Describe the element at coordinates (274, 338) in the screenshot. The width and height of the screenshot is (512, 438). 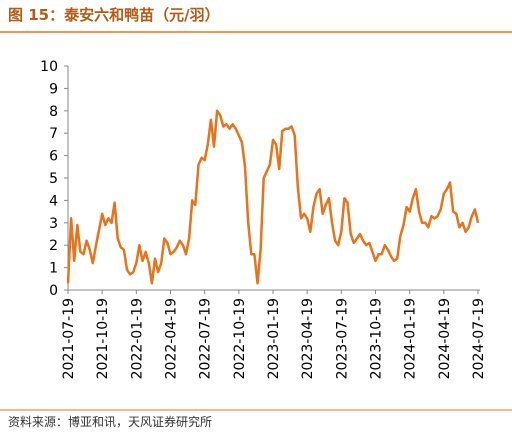
I see `x-tick-label: 2023-01-19` at that location.